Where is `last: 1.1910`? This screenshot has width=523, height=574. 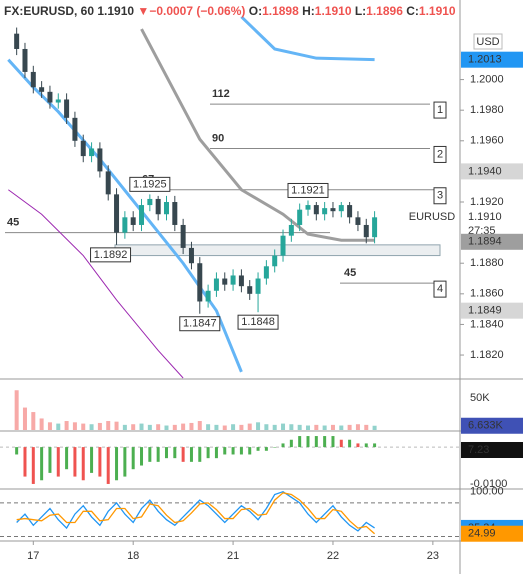
last: 1.1910 is located at coordinates (115, 11).